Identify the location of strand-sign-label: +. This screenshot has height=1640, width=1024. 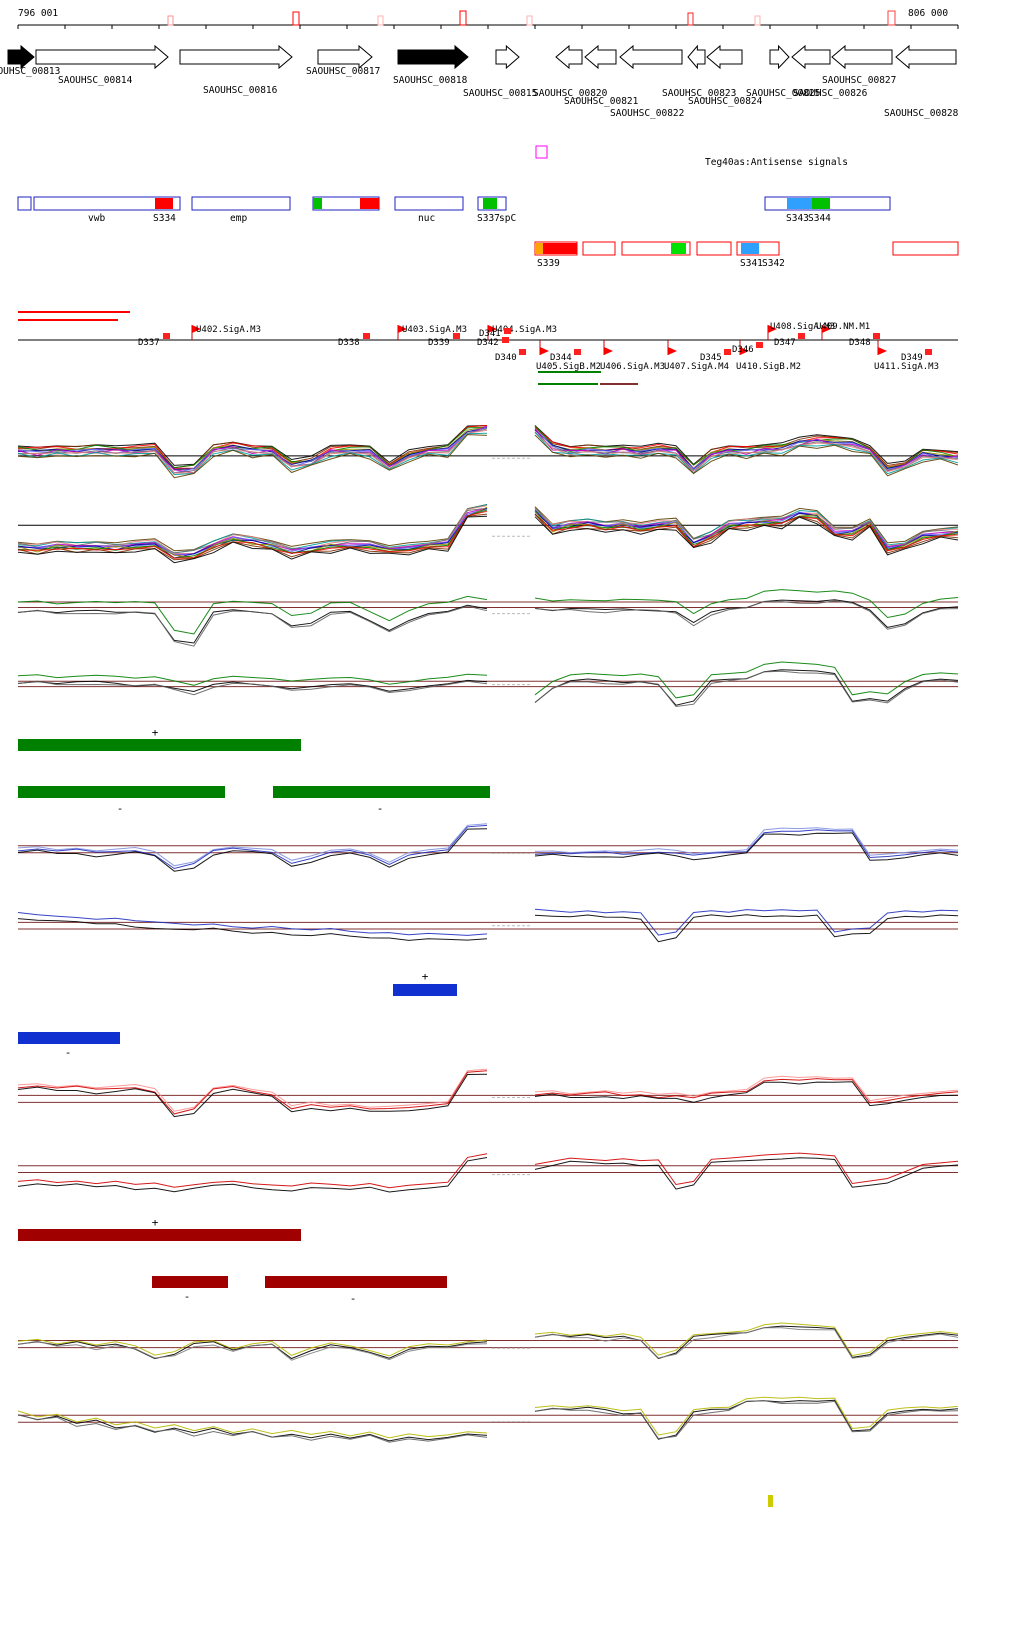
(155, 1222).